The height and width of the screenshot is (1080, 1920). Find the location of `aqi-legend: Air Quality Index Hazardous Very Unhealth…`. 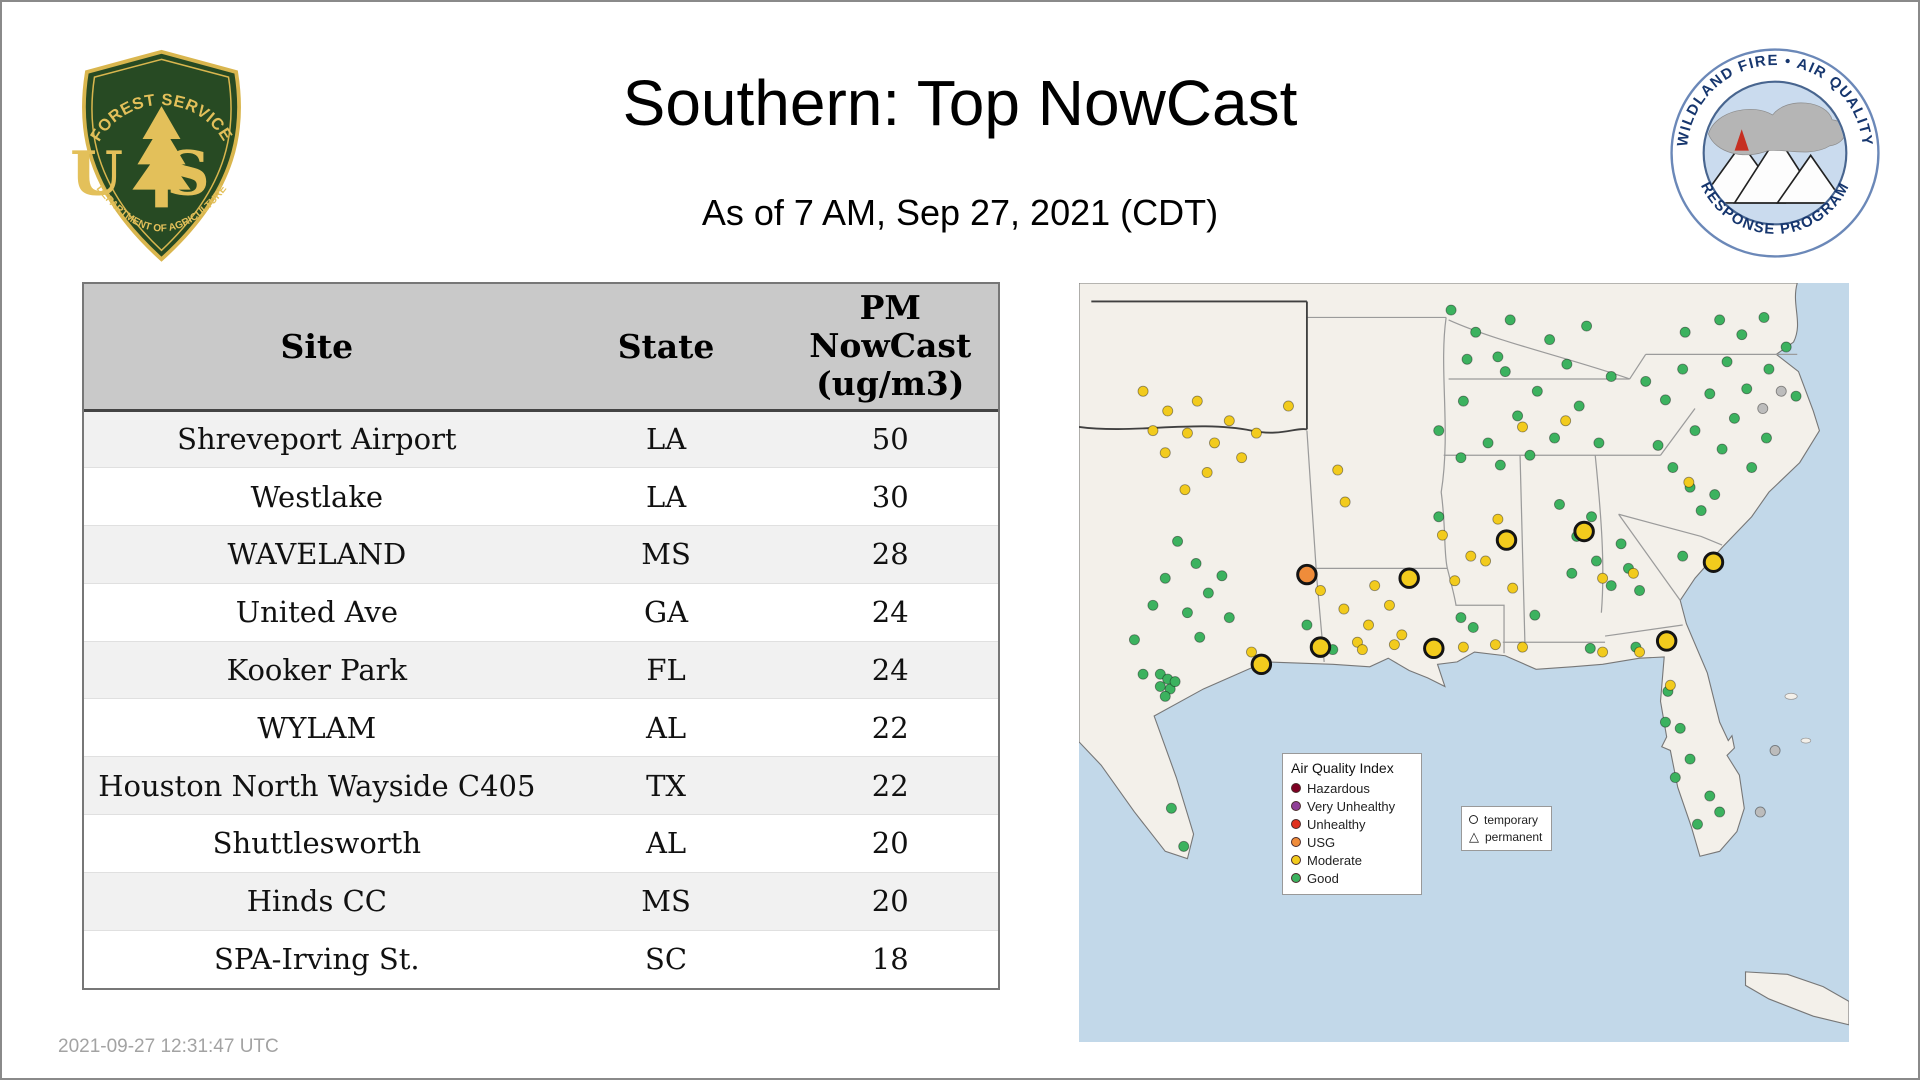

aqi-legend: Air Quality Index Hazardous Very Unhealth… is located at coordinates (1352, 824).